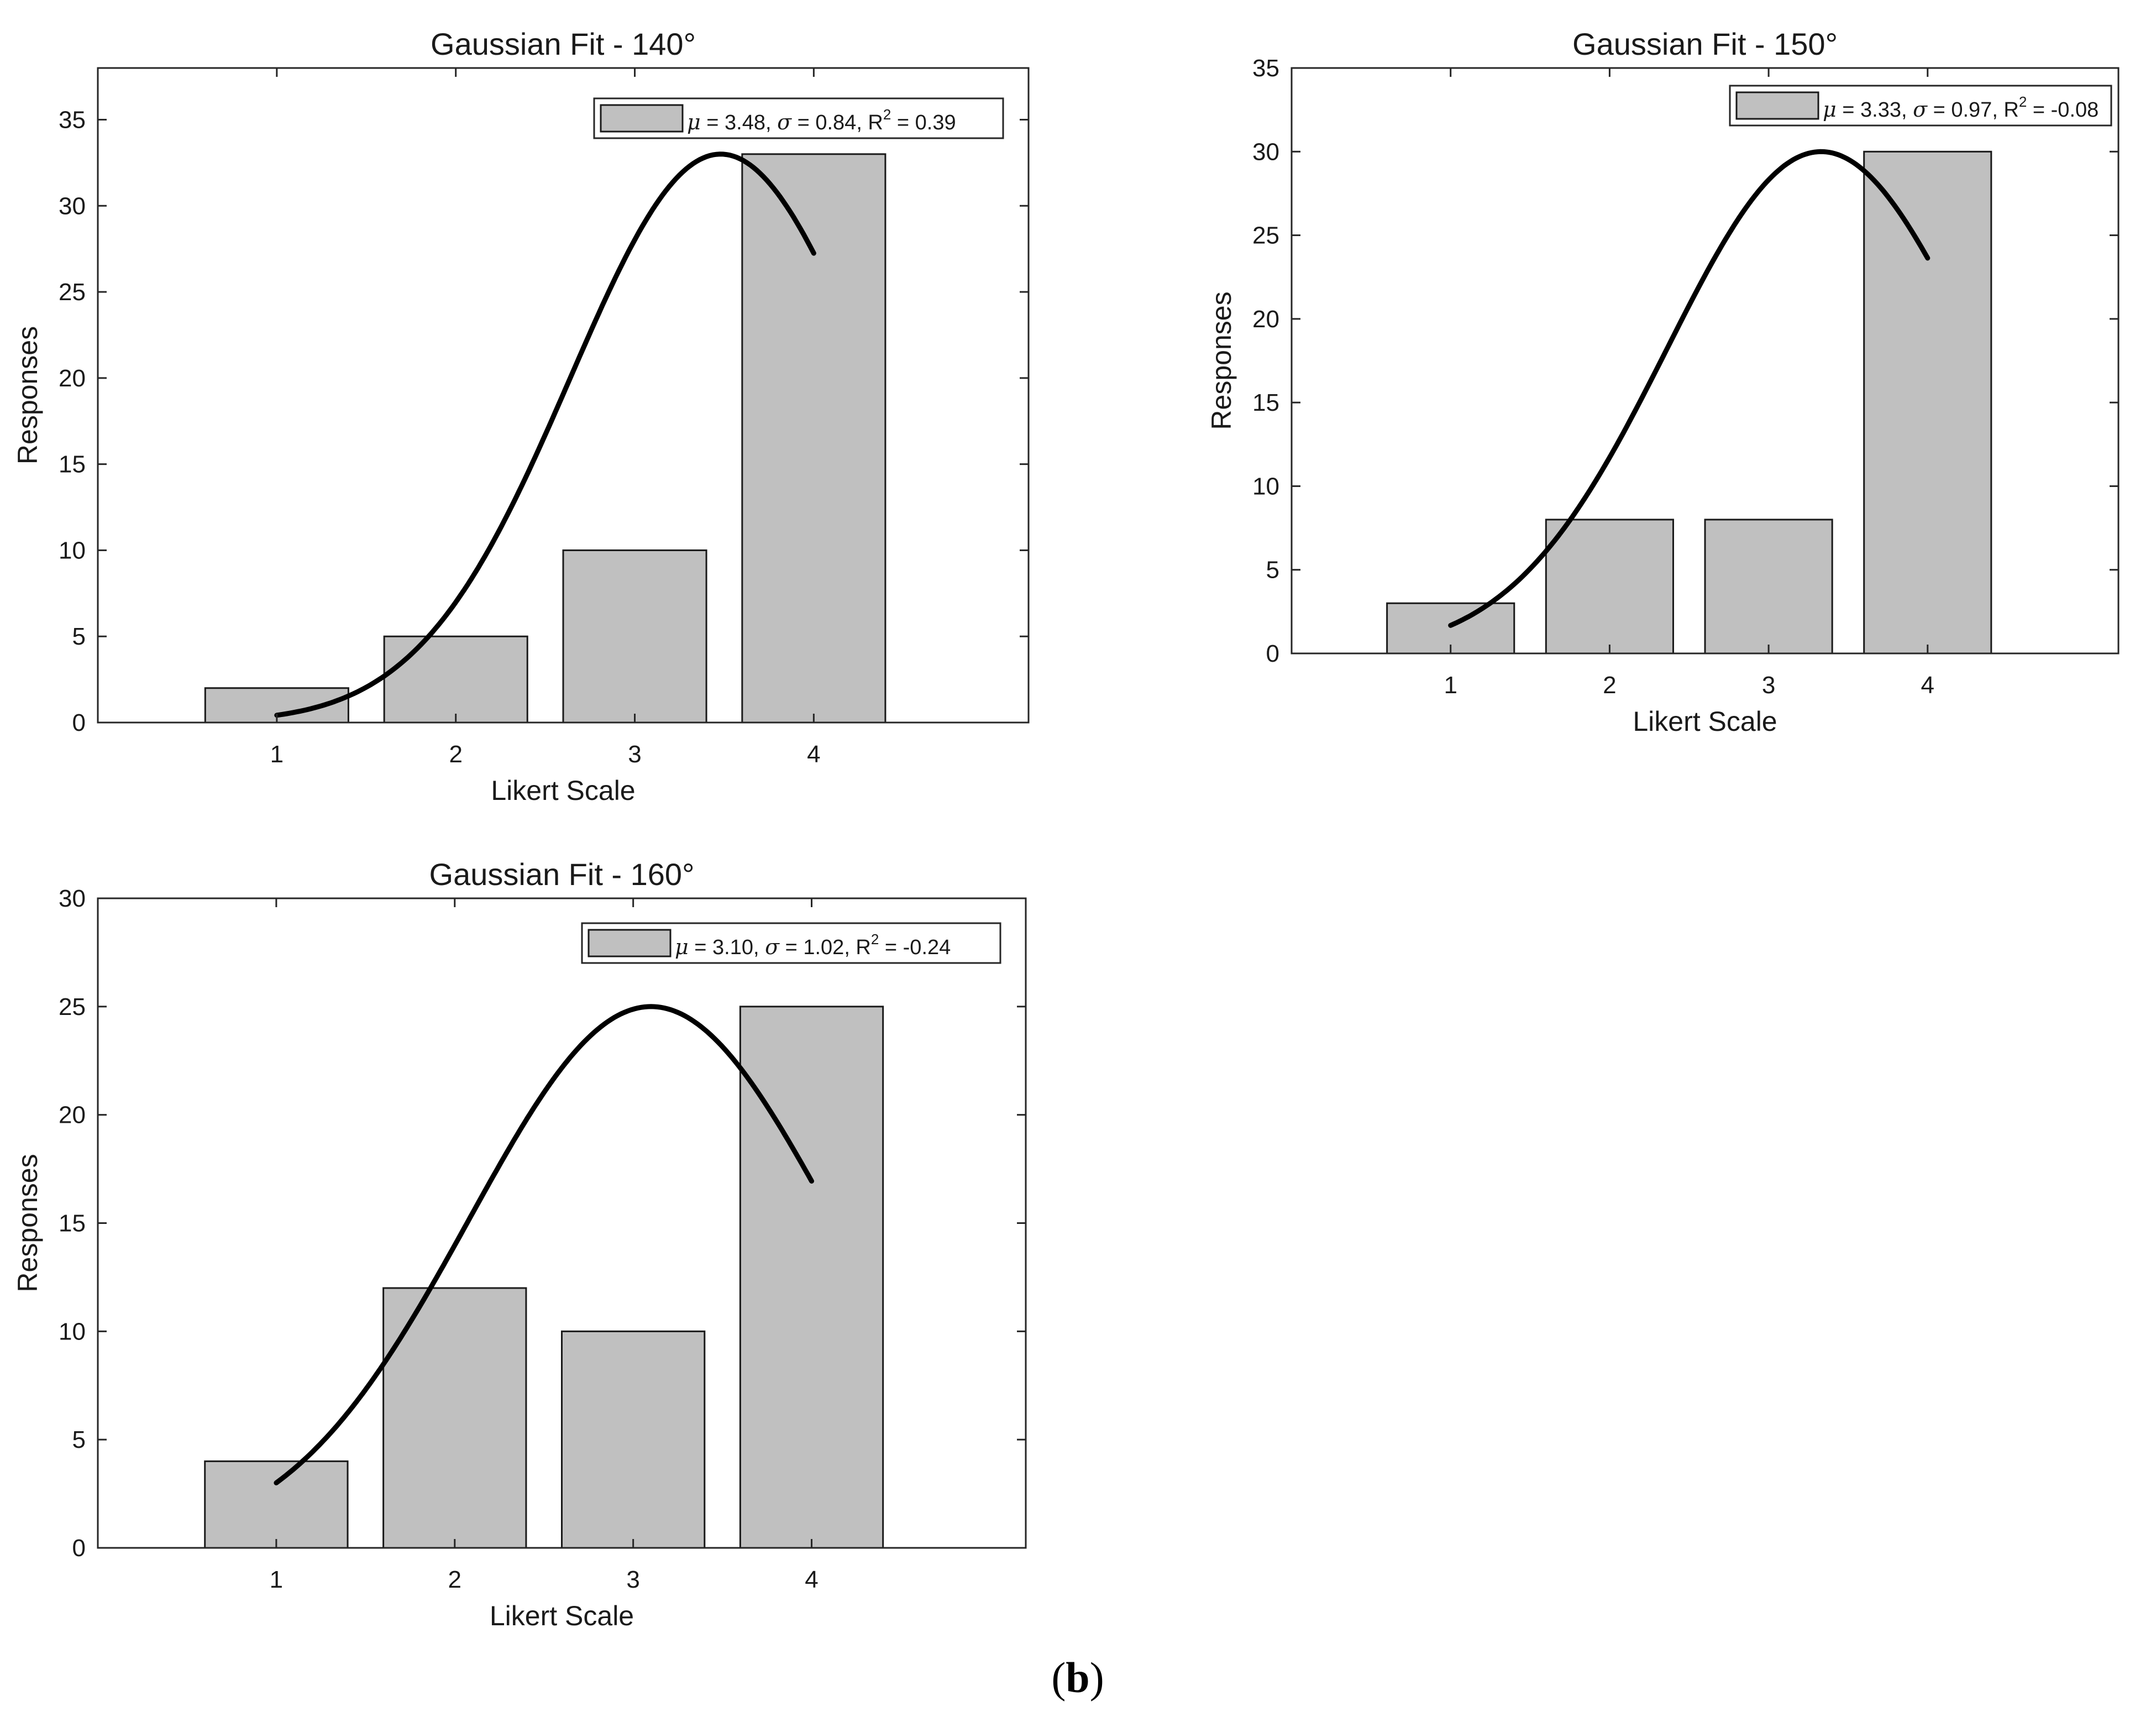 The width and height of the screenshot is (2156, 1722). What do you see at coordinates (923, 122) in the screenshot?
I see `legend-r2: = 0.39` at bounding box center [923, 122].